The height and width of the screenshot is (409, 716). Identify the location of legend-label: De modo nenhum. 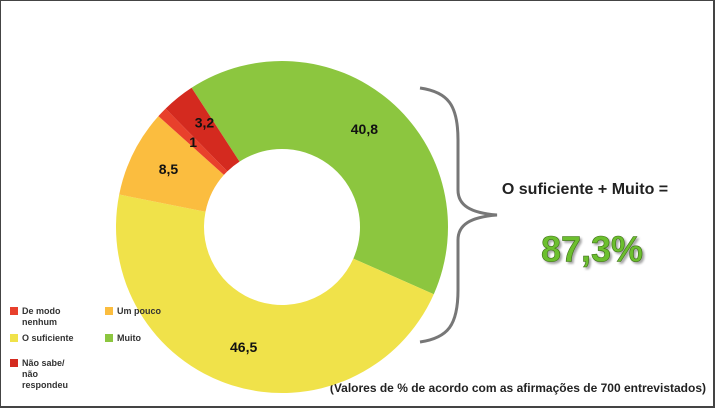
(41, 316).